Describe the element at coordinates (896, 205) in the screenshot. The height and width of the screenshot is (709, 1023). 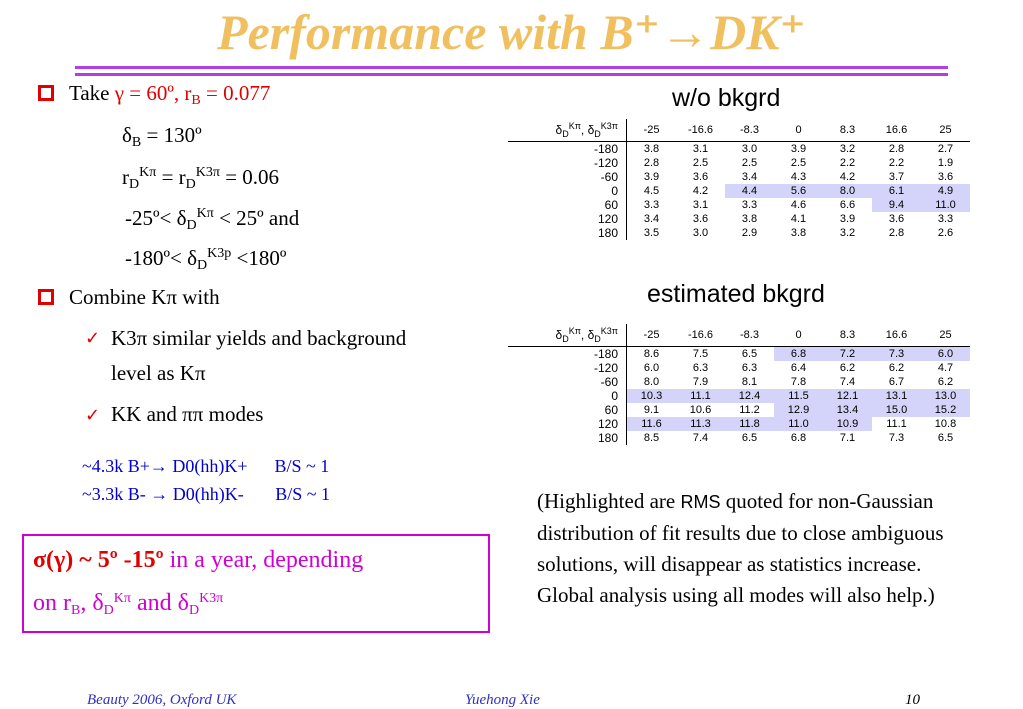
I see `table-cell: 9.4` at that location.